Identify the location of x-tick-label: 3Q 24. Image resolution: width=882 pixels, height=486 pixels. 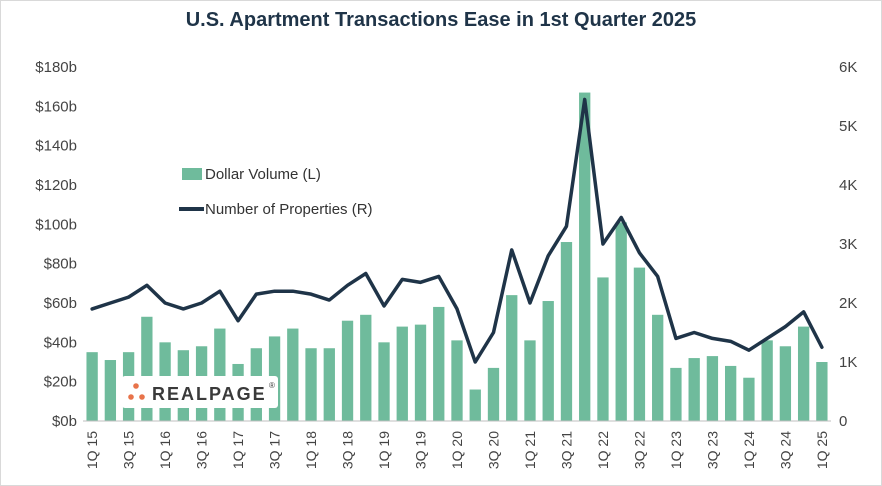
(785, 450).